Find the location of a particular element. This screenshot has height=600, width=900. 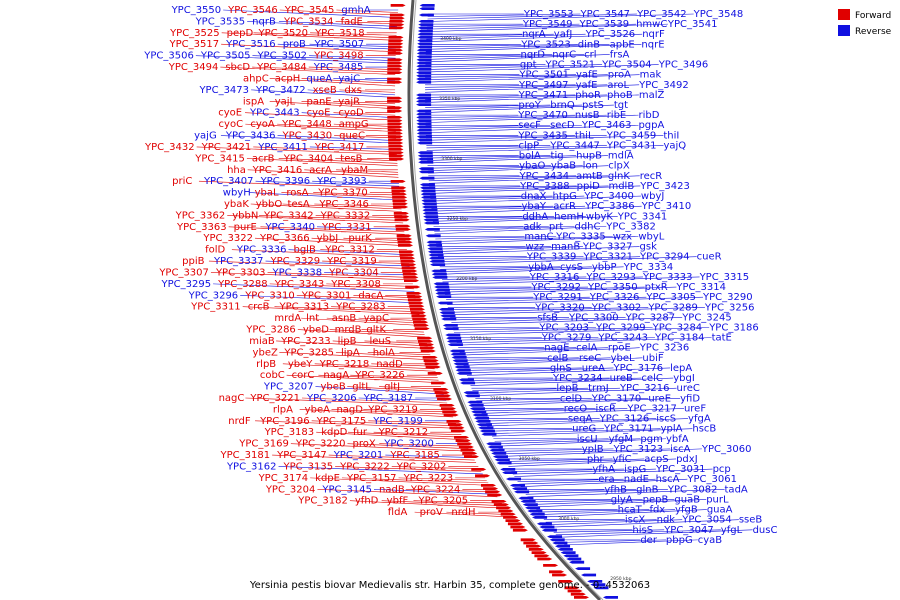

gene-label: YPC_3338 is located at coordinates (297, 272).